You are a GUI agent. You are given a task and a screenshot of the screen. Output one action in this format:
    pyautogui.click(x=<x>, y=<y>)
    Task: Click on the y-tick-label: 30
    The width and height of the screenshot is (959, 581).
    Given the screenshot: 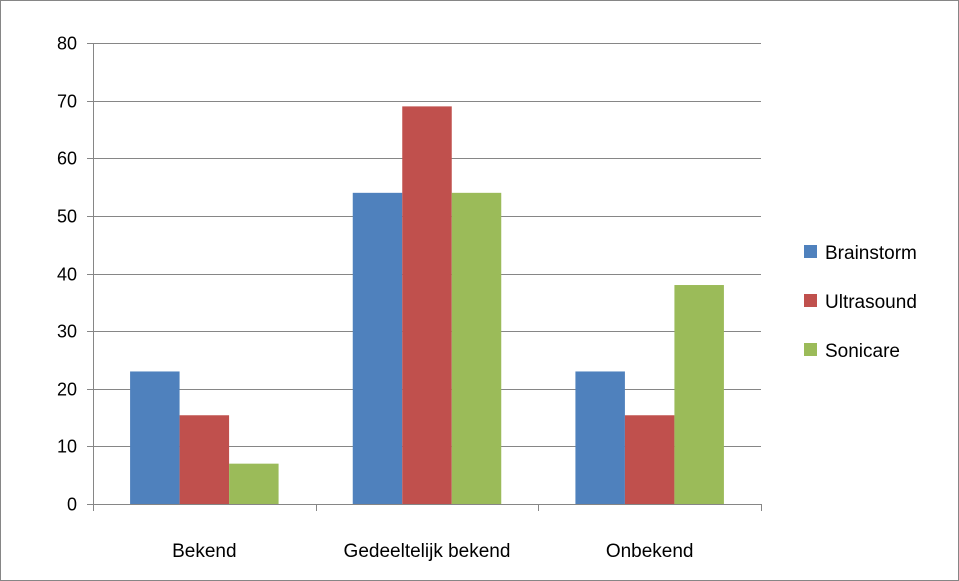 What is the action you would take?
    pyautogui.click(x=67, y=332)
    